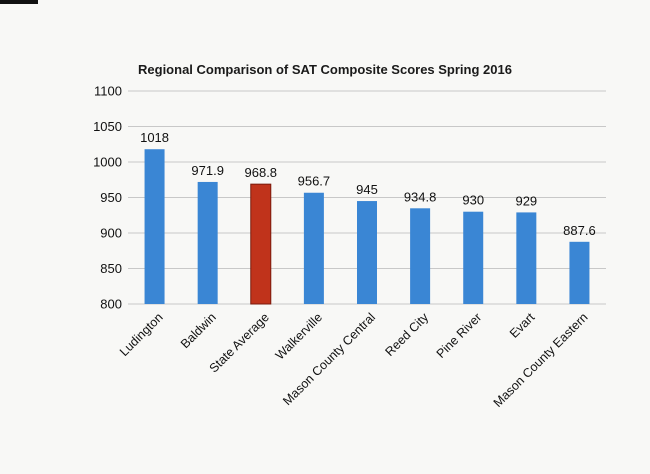  I want to click on data-label: 945, so click(367, 189).